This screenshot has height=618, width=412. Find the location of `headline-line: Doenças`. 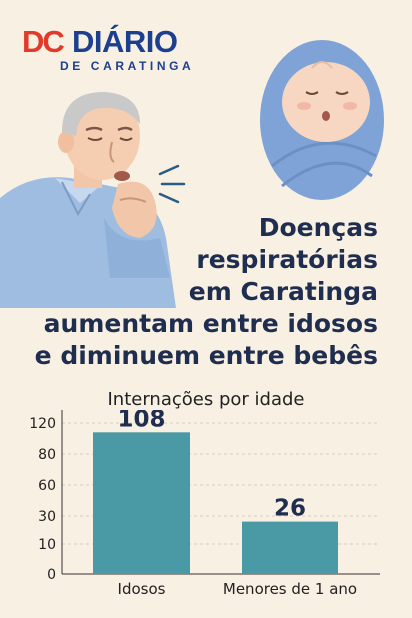

headline-line: Doenças is located at coordinates (318, 227).